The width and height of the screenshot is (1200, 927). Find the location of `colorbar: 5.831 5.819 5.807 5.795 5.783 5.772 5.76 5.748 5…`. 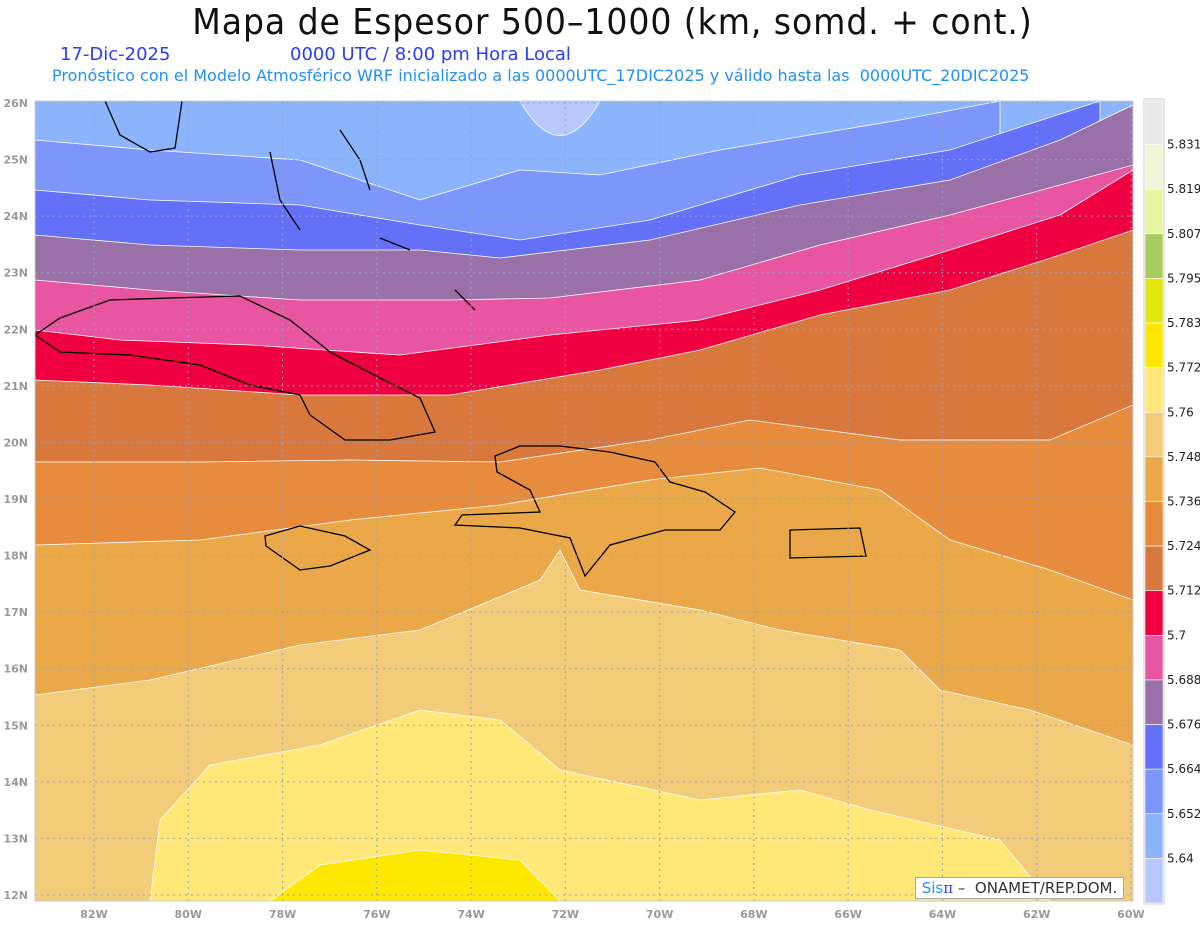

colorbar: 5.831 5.819 5.807 5.795 5.783 5.772 5.76 5.748 5… is located at coordinates (1171, 501).